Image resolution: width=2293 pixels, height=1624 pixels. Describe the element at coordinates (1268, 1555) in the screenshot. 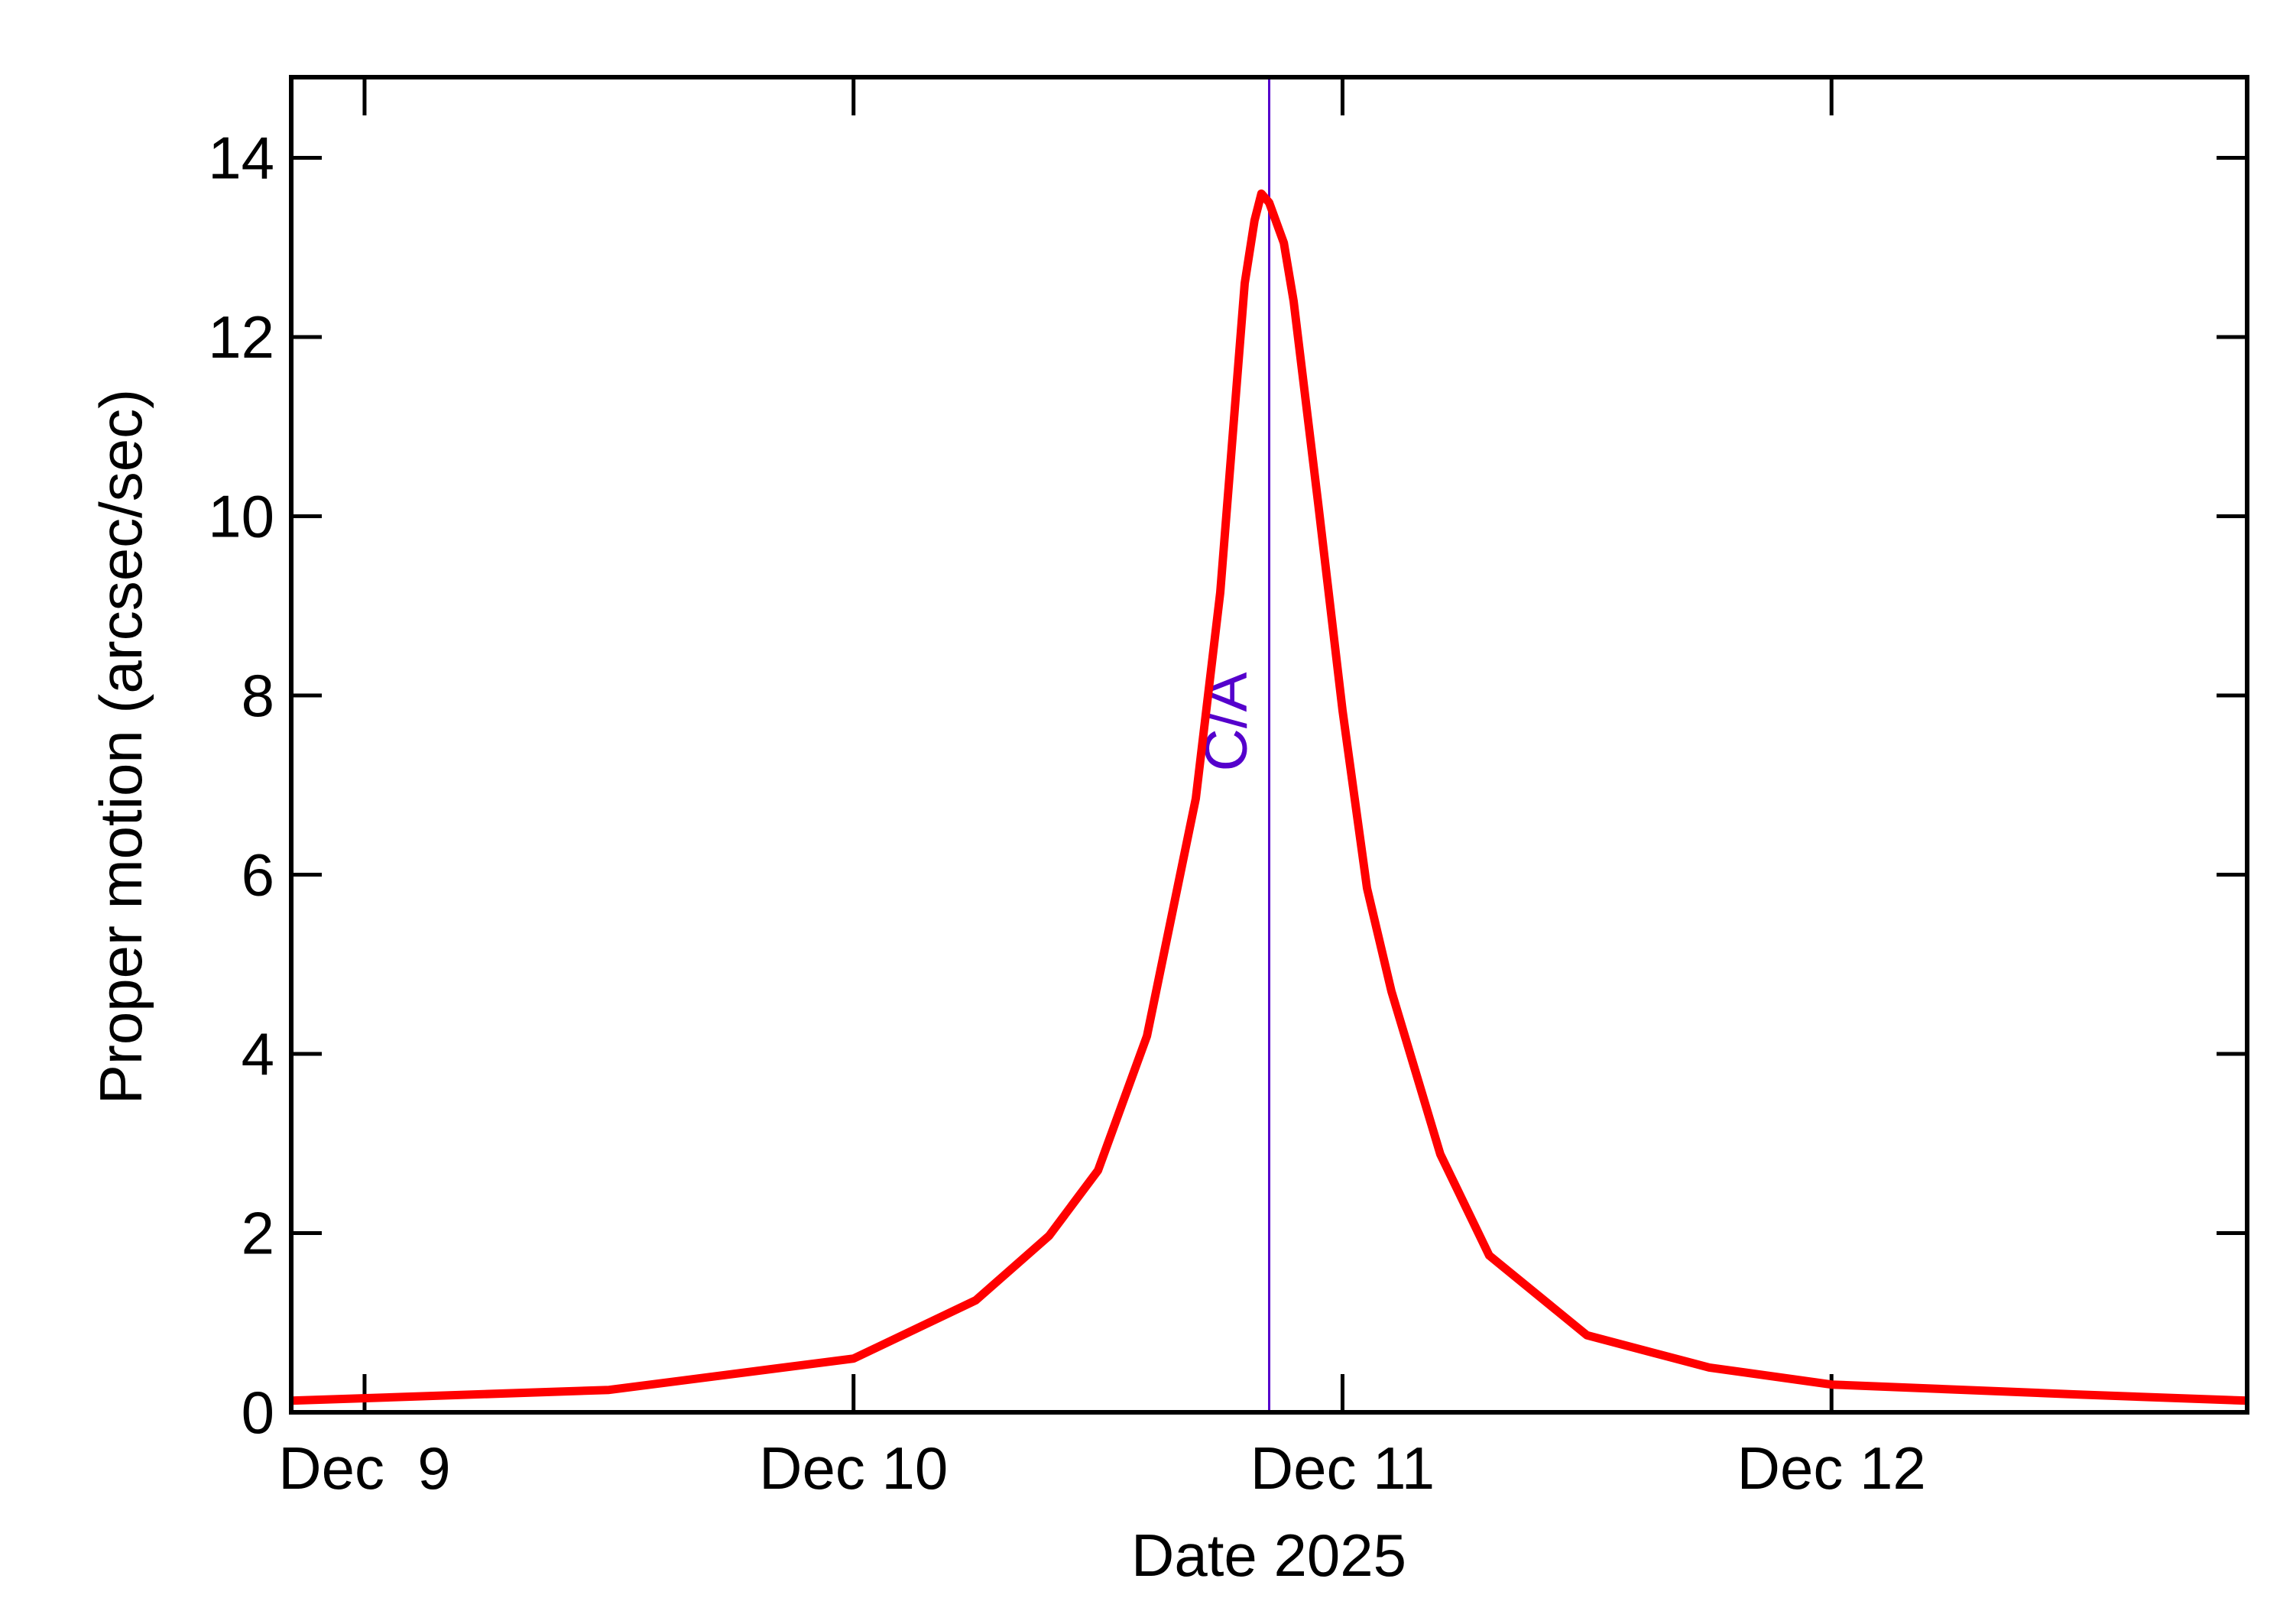

I see `x-axis-label: Date 2025` at that location.